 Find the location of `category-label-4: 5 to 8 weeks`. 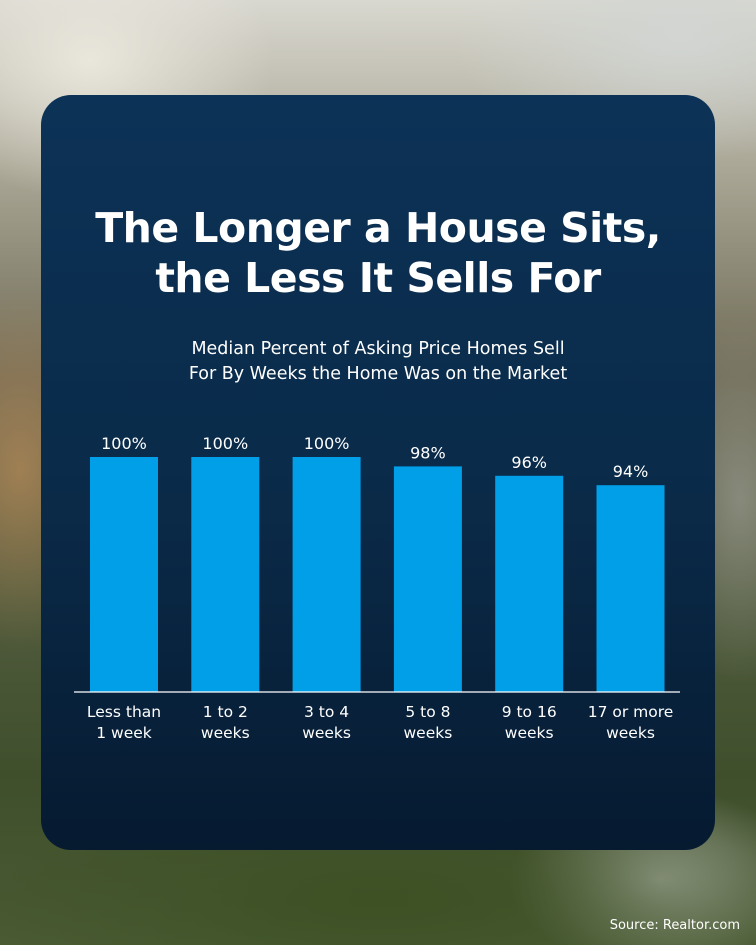

category-label-4: 5 to 8 weeks is located at coordinates (427, 722).